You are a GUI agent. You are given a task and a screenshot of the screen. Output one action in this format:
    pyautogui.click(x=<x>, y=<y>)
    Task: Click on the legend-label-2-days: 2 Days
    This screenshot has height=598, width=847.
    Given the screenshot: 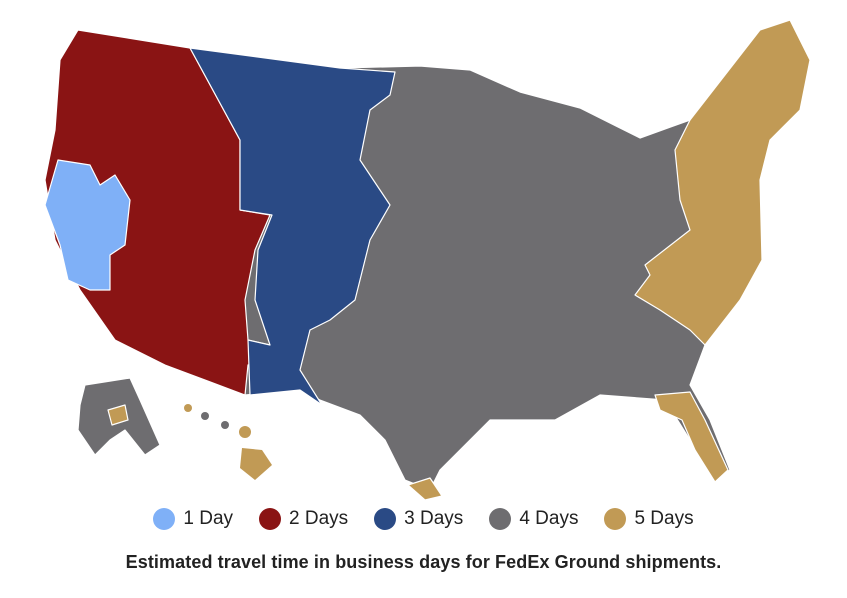 What is the action you would take?
    pyautogui.click(x=319, y=518)
    